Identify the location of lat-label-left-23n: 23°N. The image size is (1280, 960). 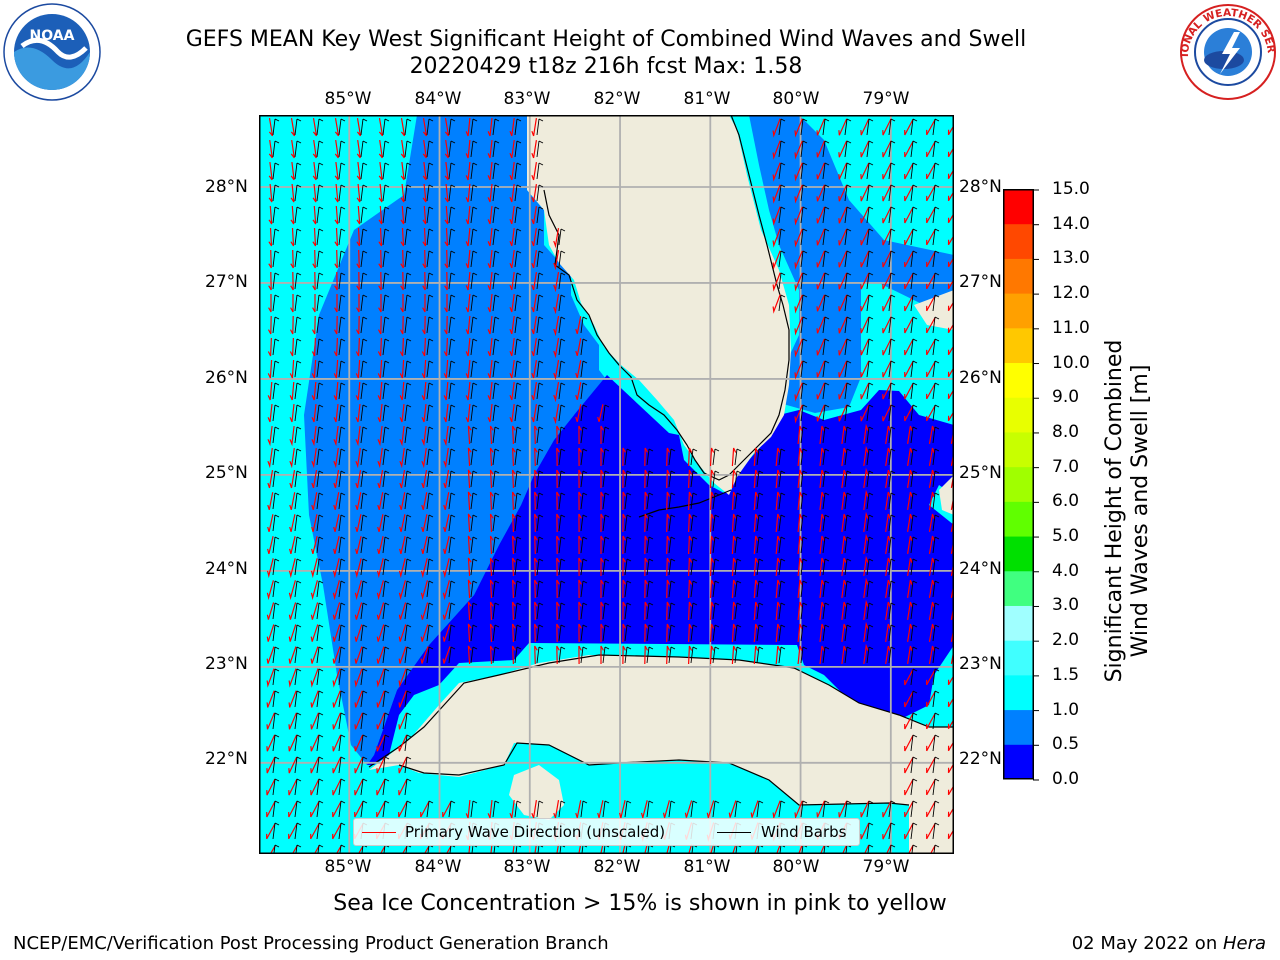
(226, 664).